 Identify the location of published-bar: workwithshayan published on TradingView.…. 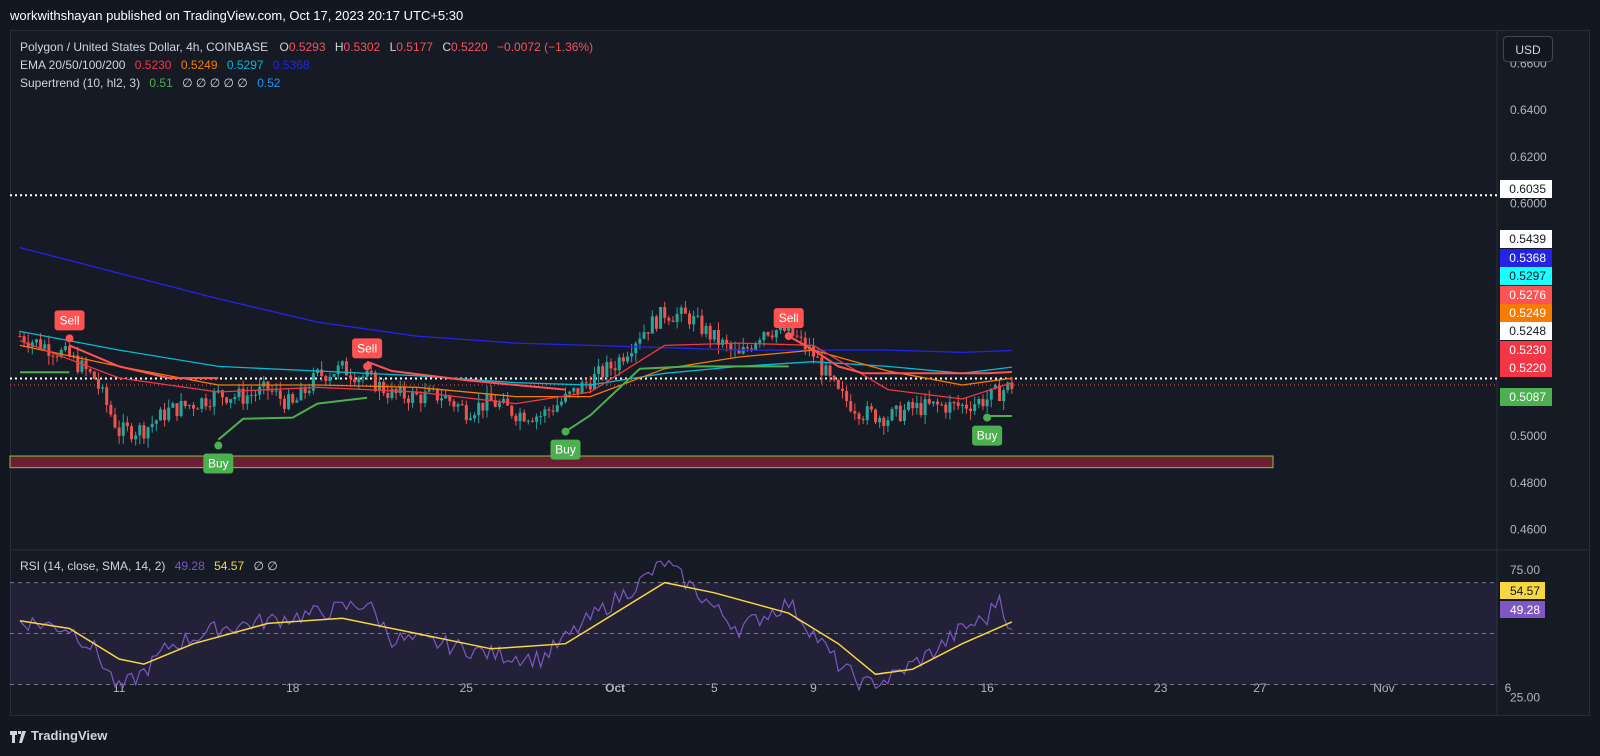
(800, 15).